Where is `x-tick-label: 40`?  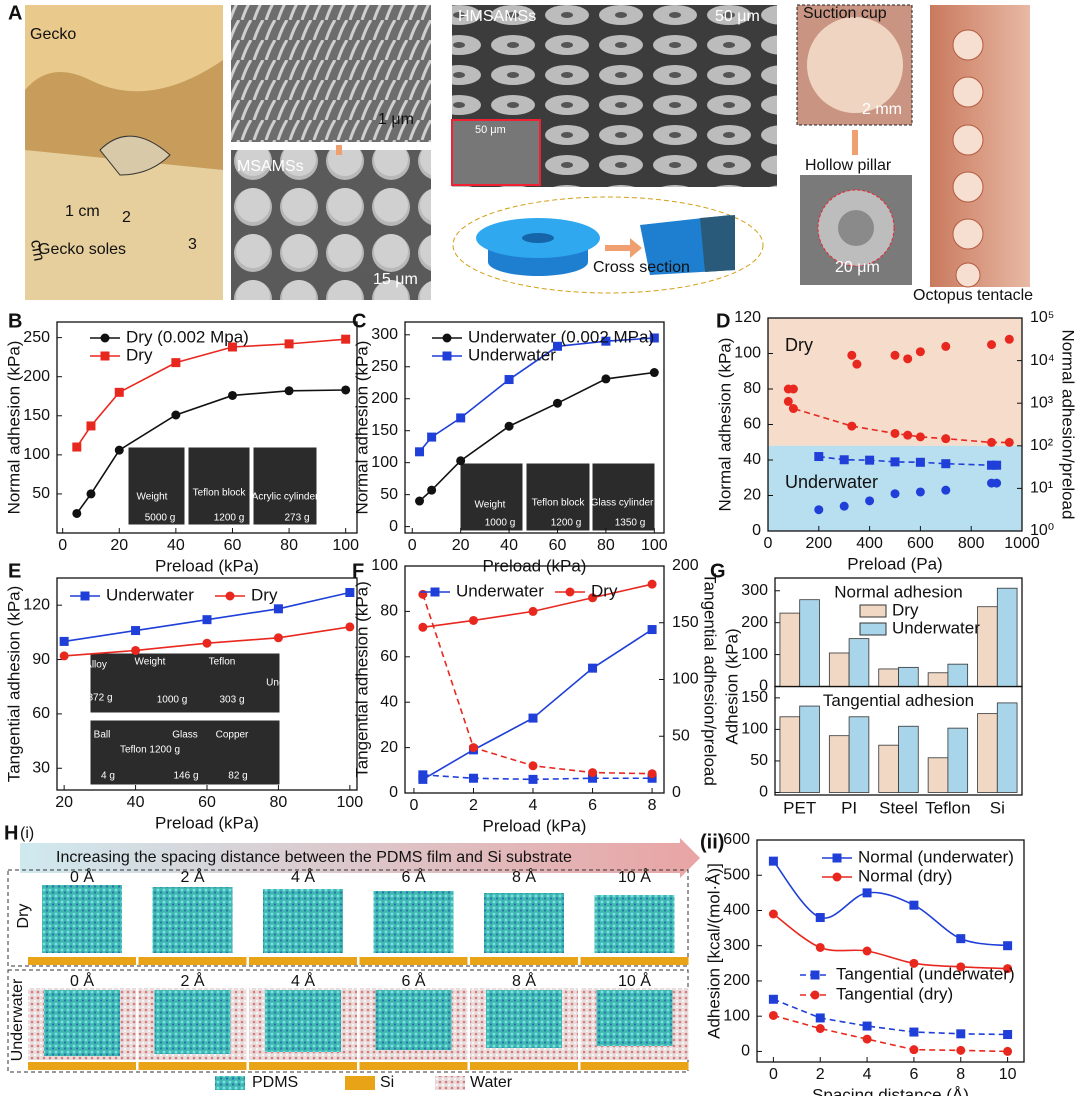
x-tick-label: 40 is located at coordinates (509, 545).